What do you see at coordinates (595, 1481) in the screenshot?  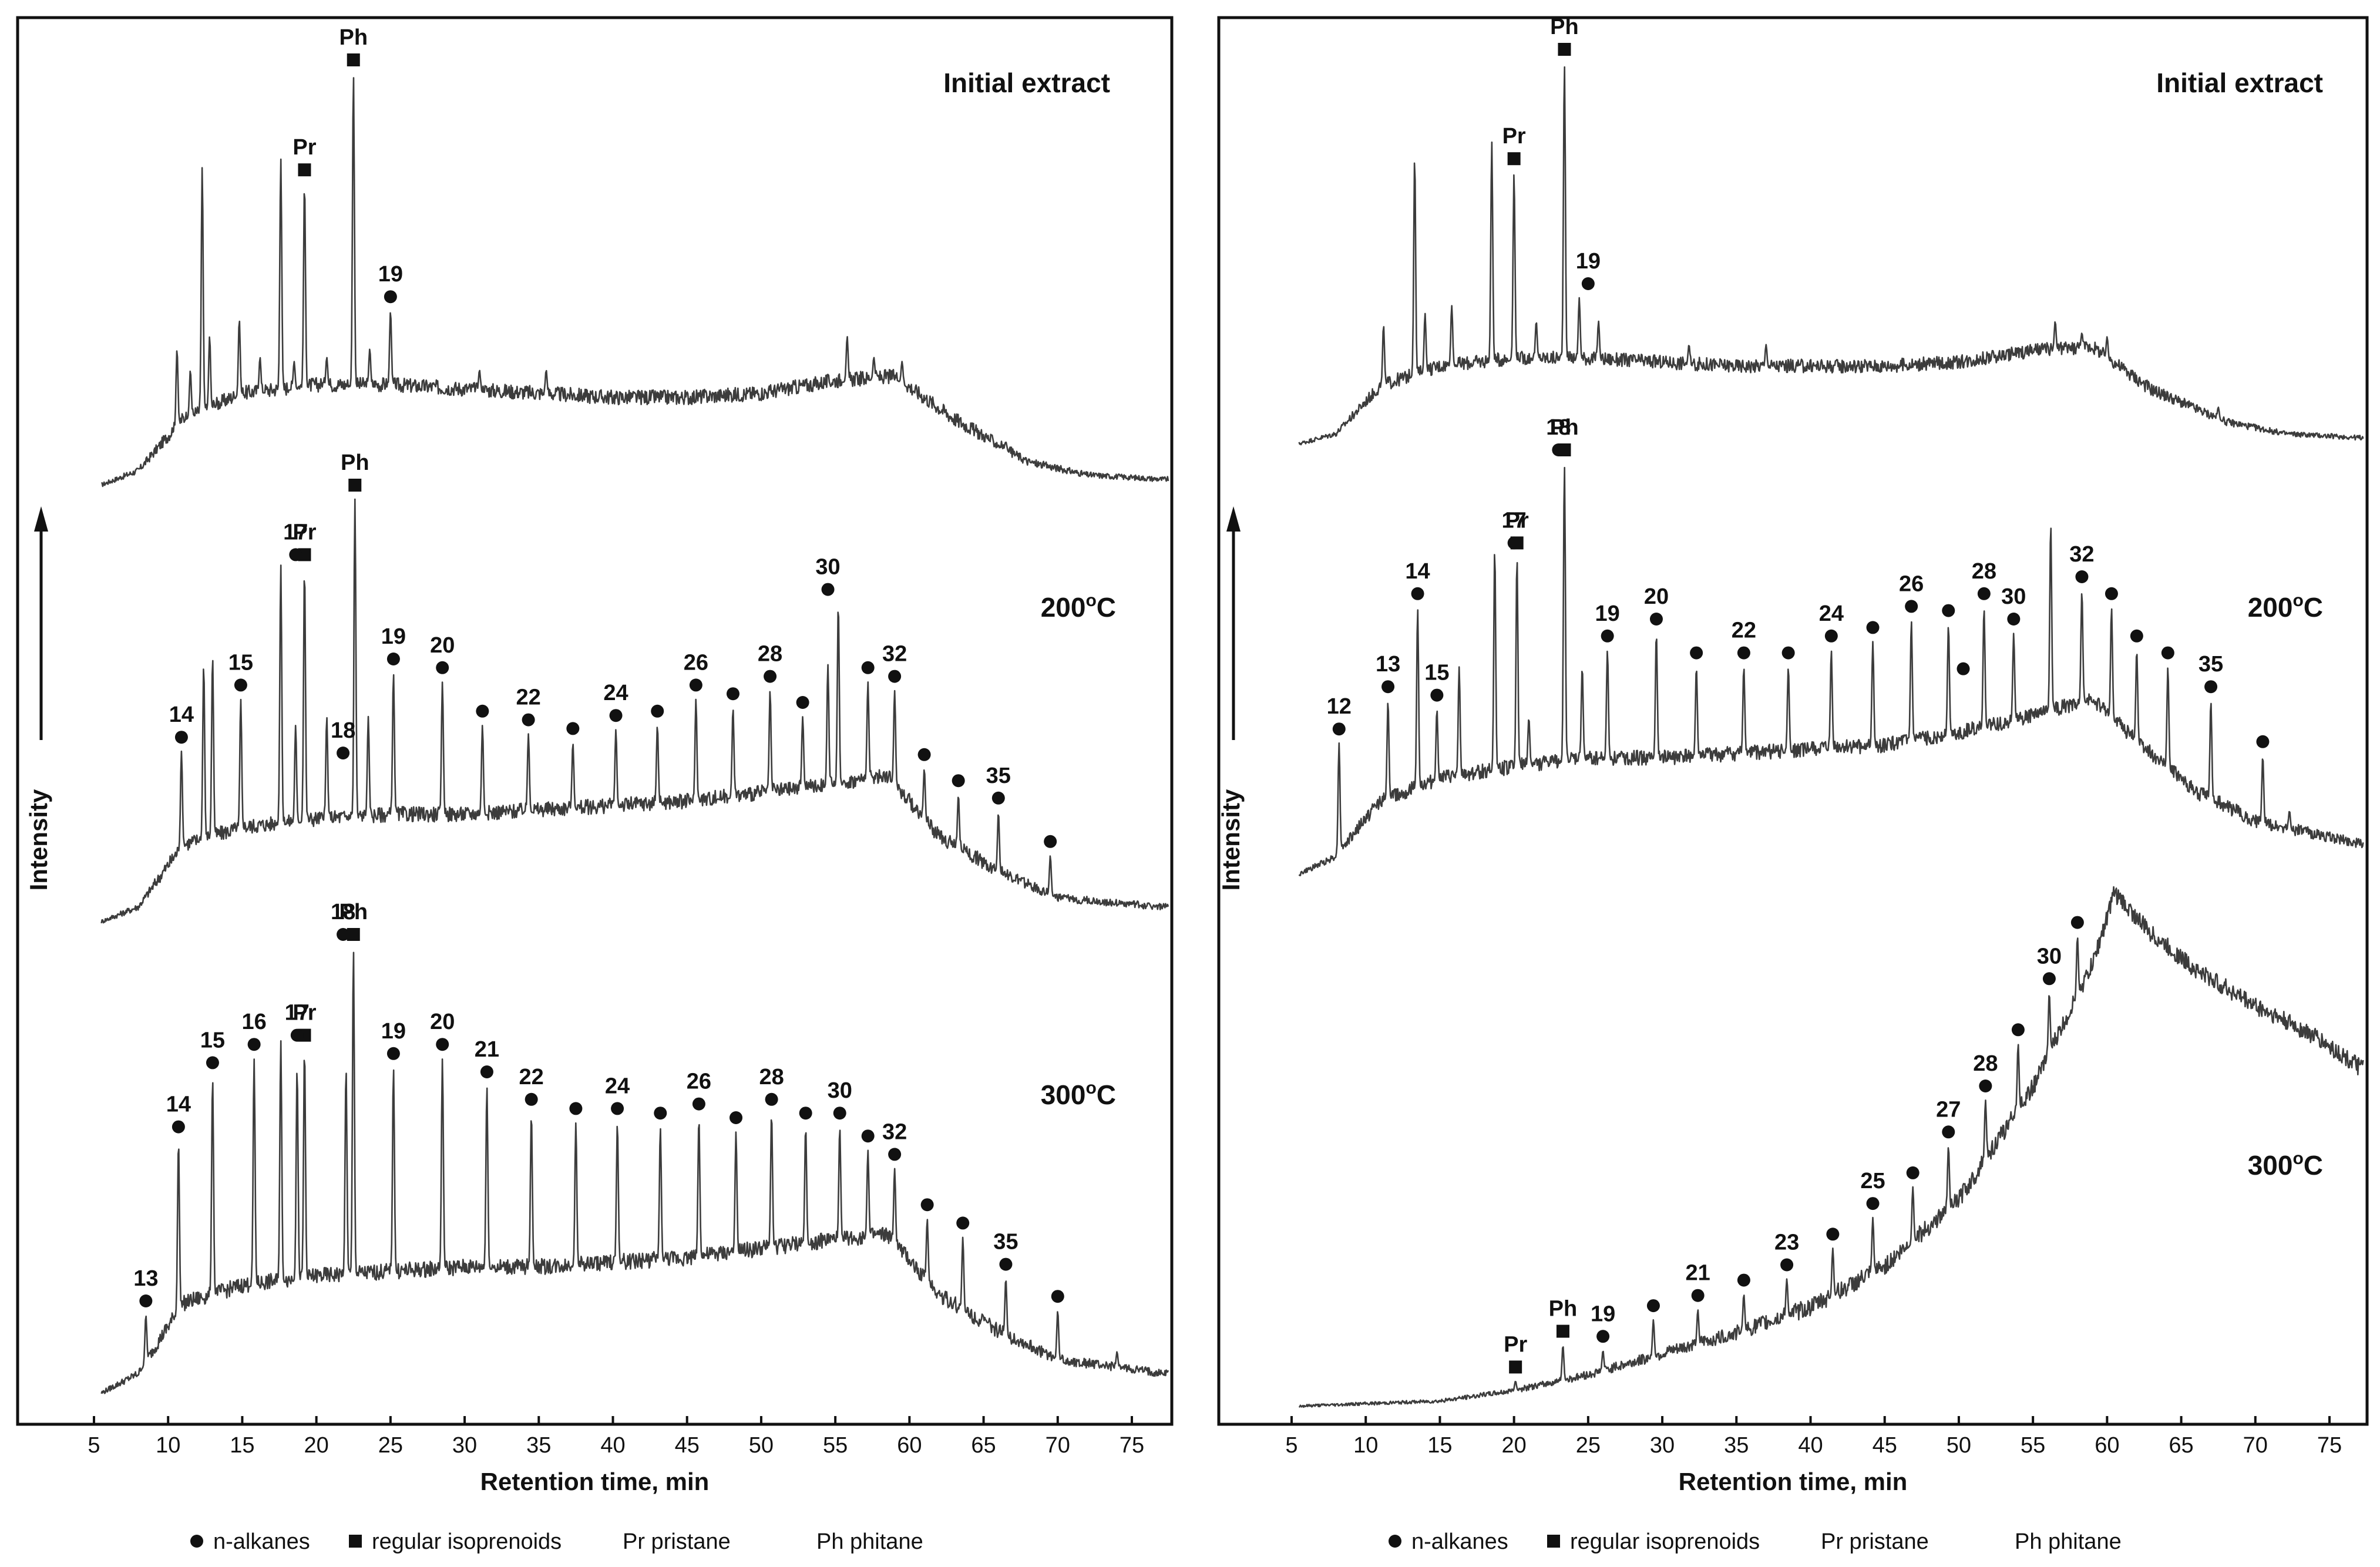 I see `x-axis-title: Retention time, min` at bounding box center [595, 1481].